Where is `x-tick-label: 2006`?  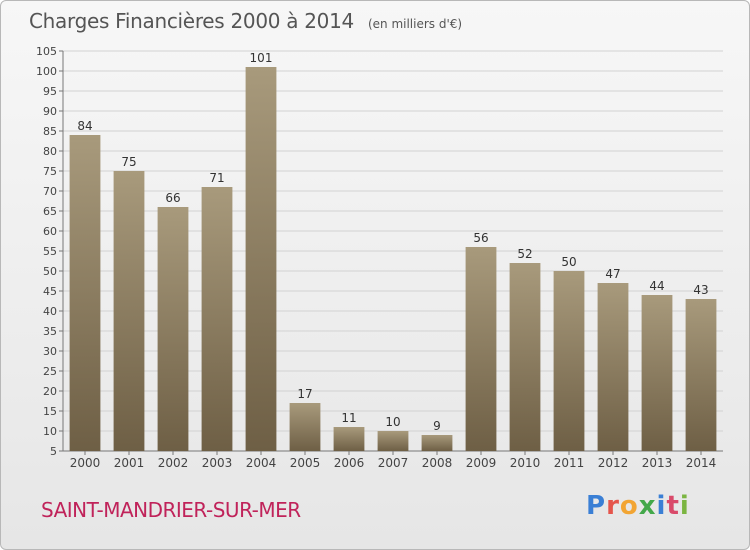 x-tick-label: 2006 is located at coordinates (349, 463).